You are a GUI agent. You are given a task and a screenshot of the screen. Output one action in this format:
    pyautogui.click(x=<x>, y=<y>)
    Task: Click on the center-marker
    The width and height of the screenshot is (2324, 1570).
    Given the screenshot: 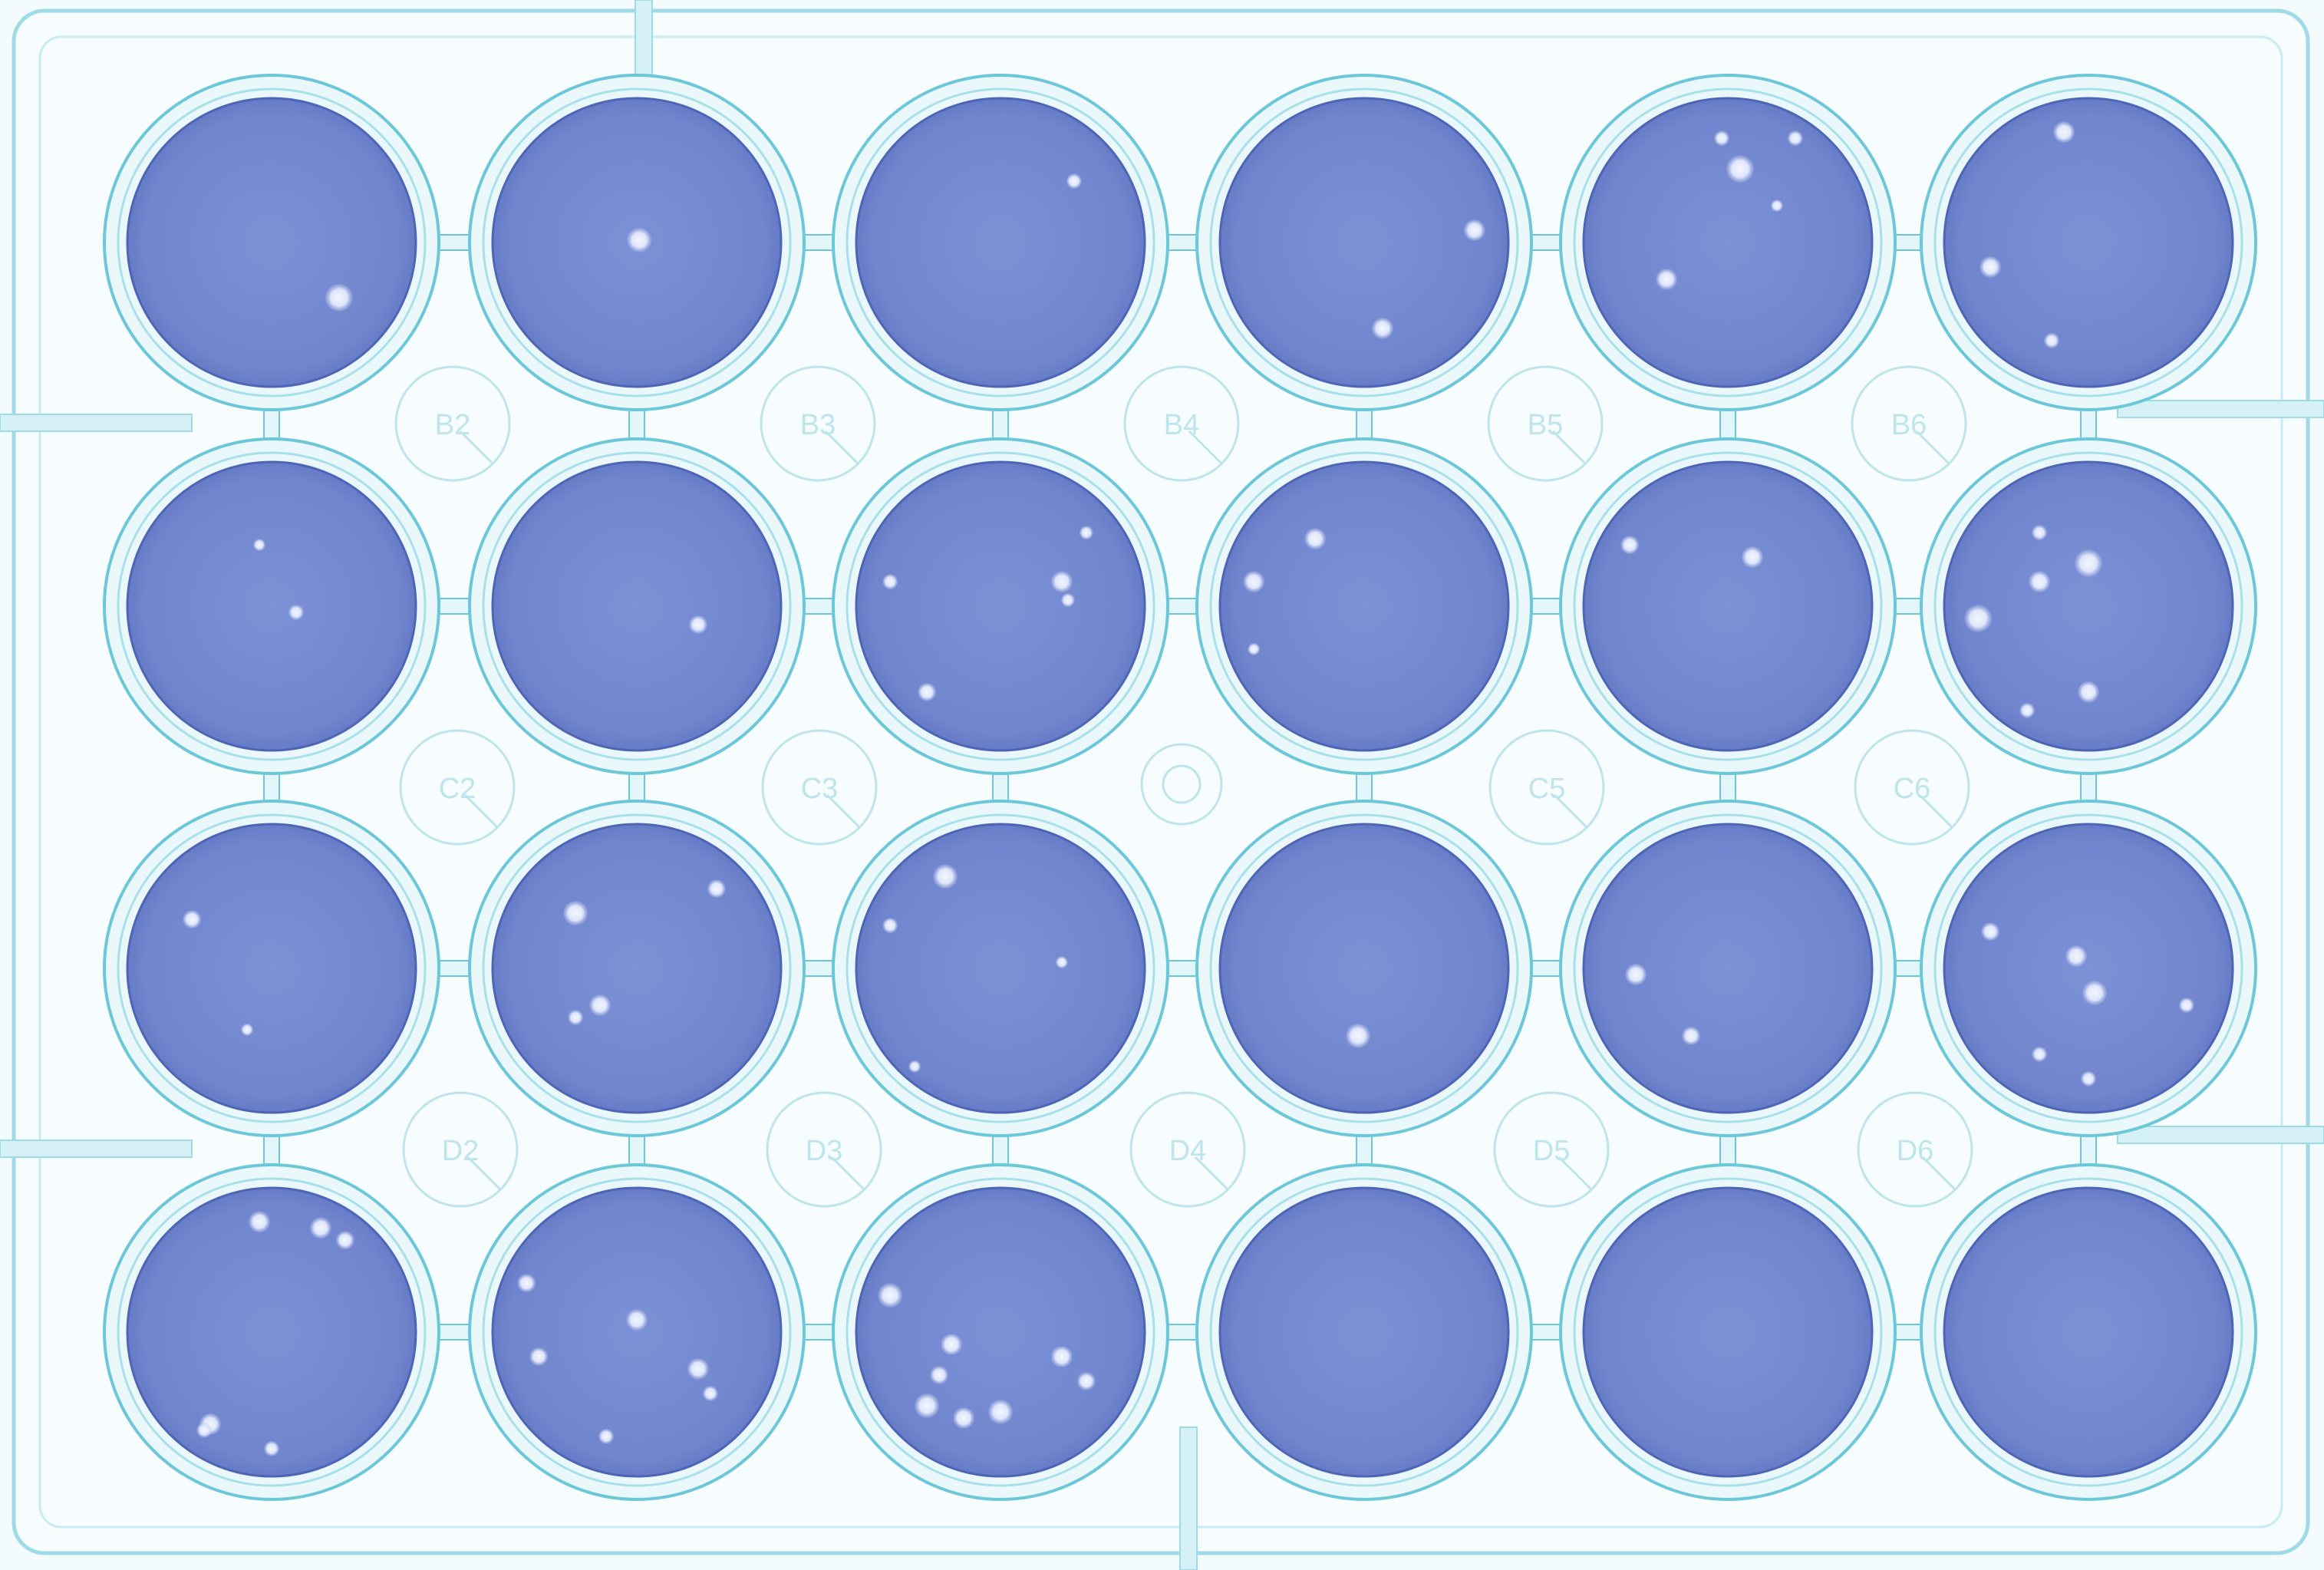 What is the action you would take?
    pyautogui.click(x=1181, y=784)
    